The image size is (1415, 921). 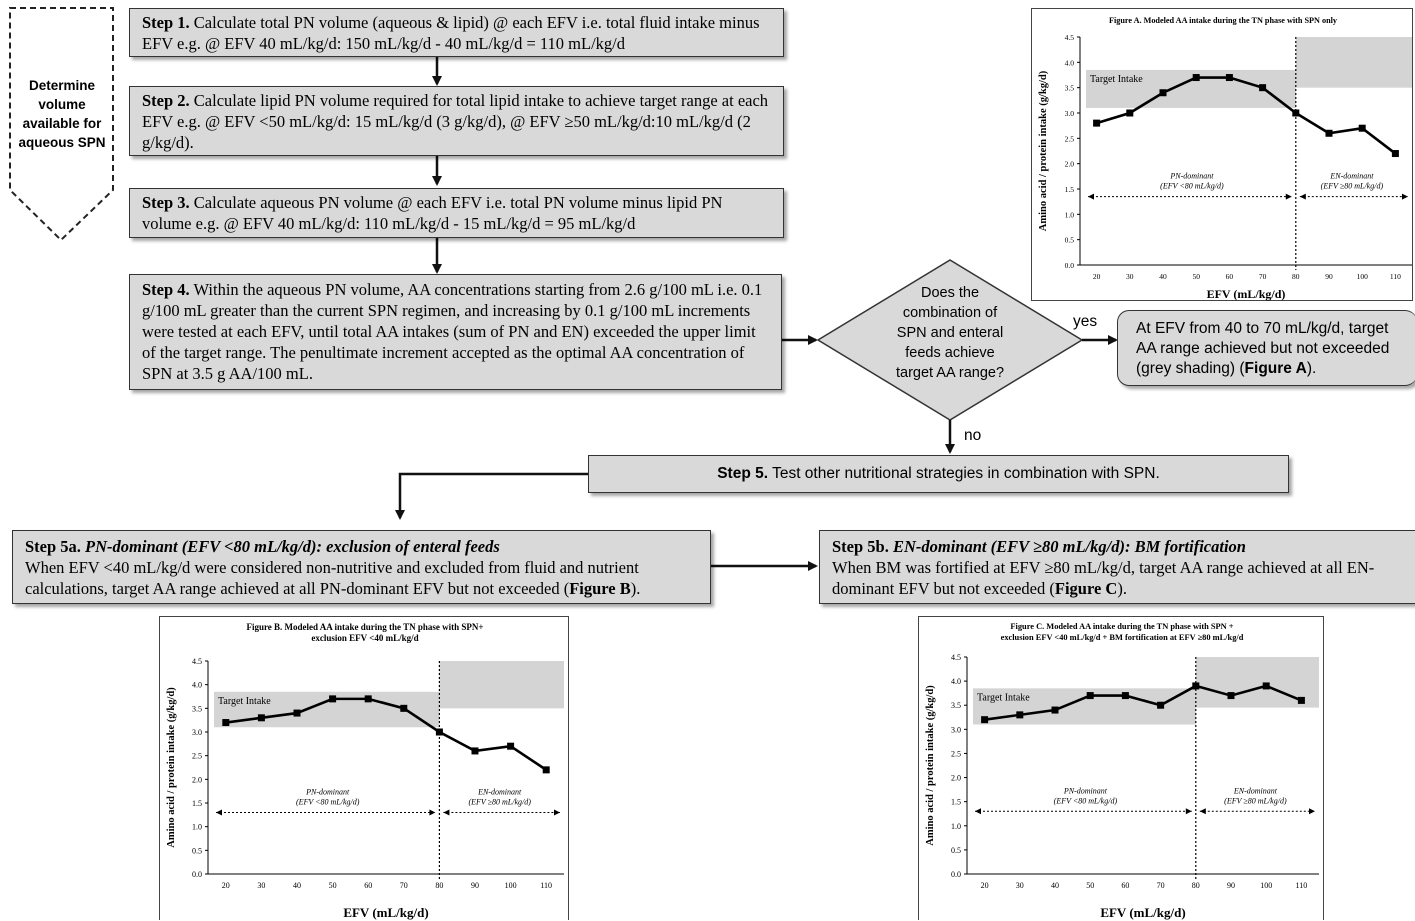 What do you see at coordinates (557, 812) in the screenshot?
I see `figure-b-en-arrowhead-right` at bounding box center [557, 812].